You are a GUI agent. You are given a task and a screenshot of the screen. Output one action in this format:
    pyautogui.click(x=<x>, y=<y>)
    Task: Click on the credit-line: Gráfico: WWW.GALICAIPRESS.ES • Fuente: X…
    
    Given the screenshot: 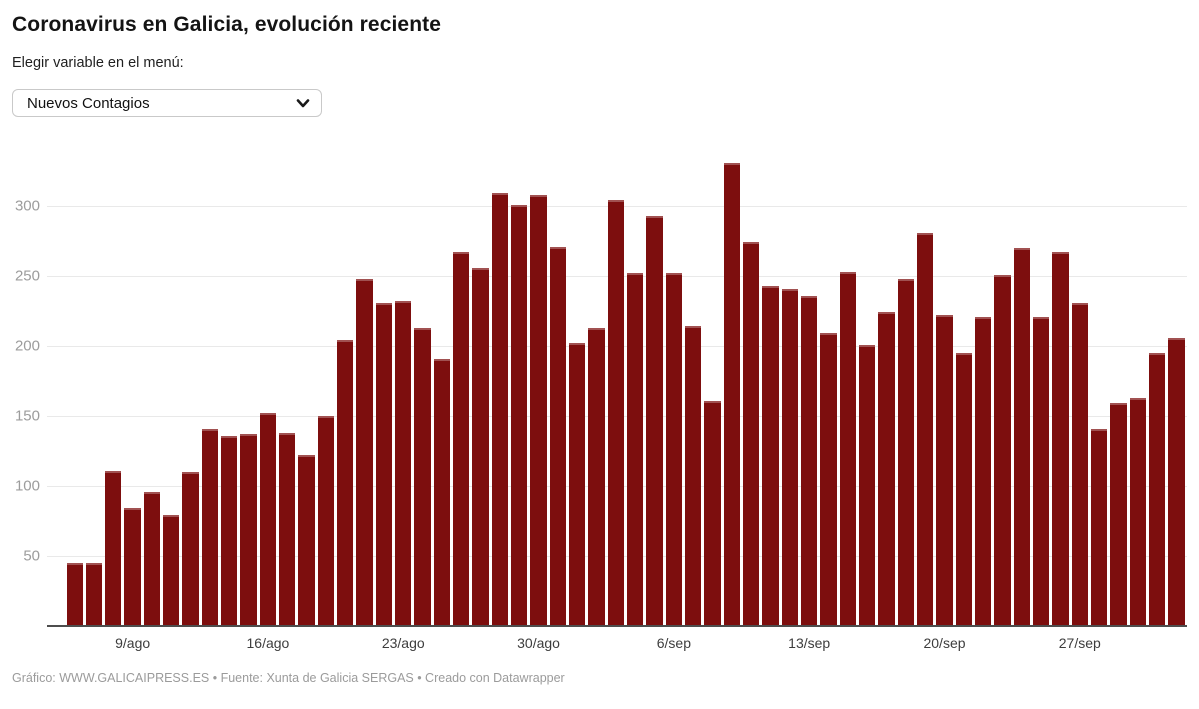 What is the action you would take?
    pyautogui.click(x=288, y=678)
    